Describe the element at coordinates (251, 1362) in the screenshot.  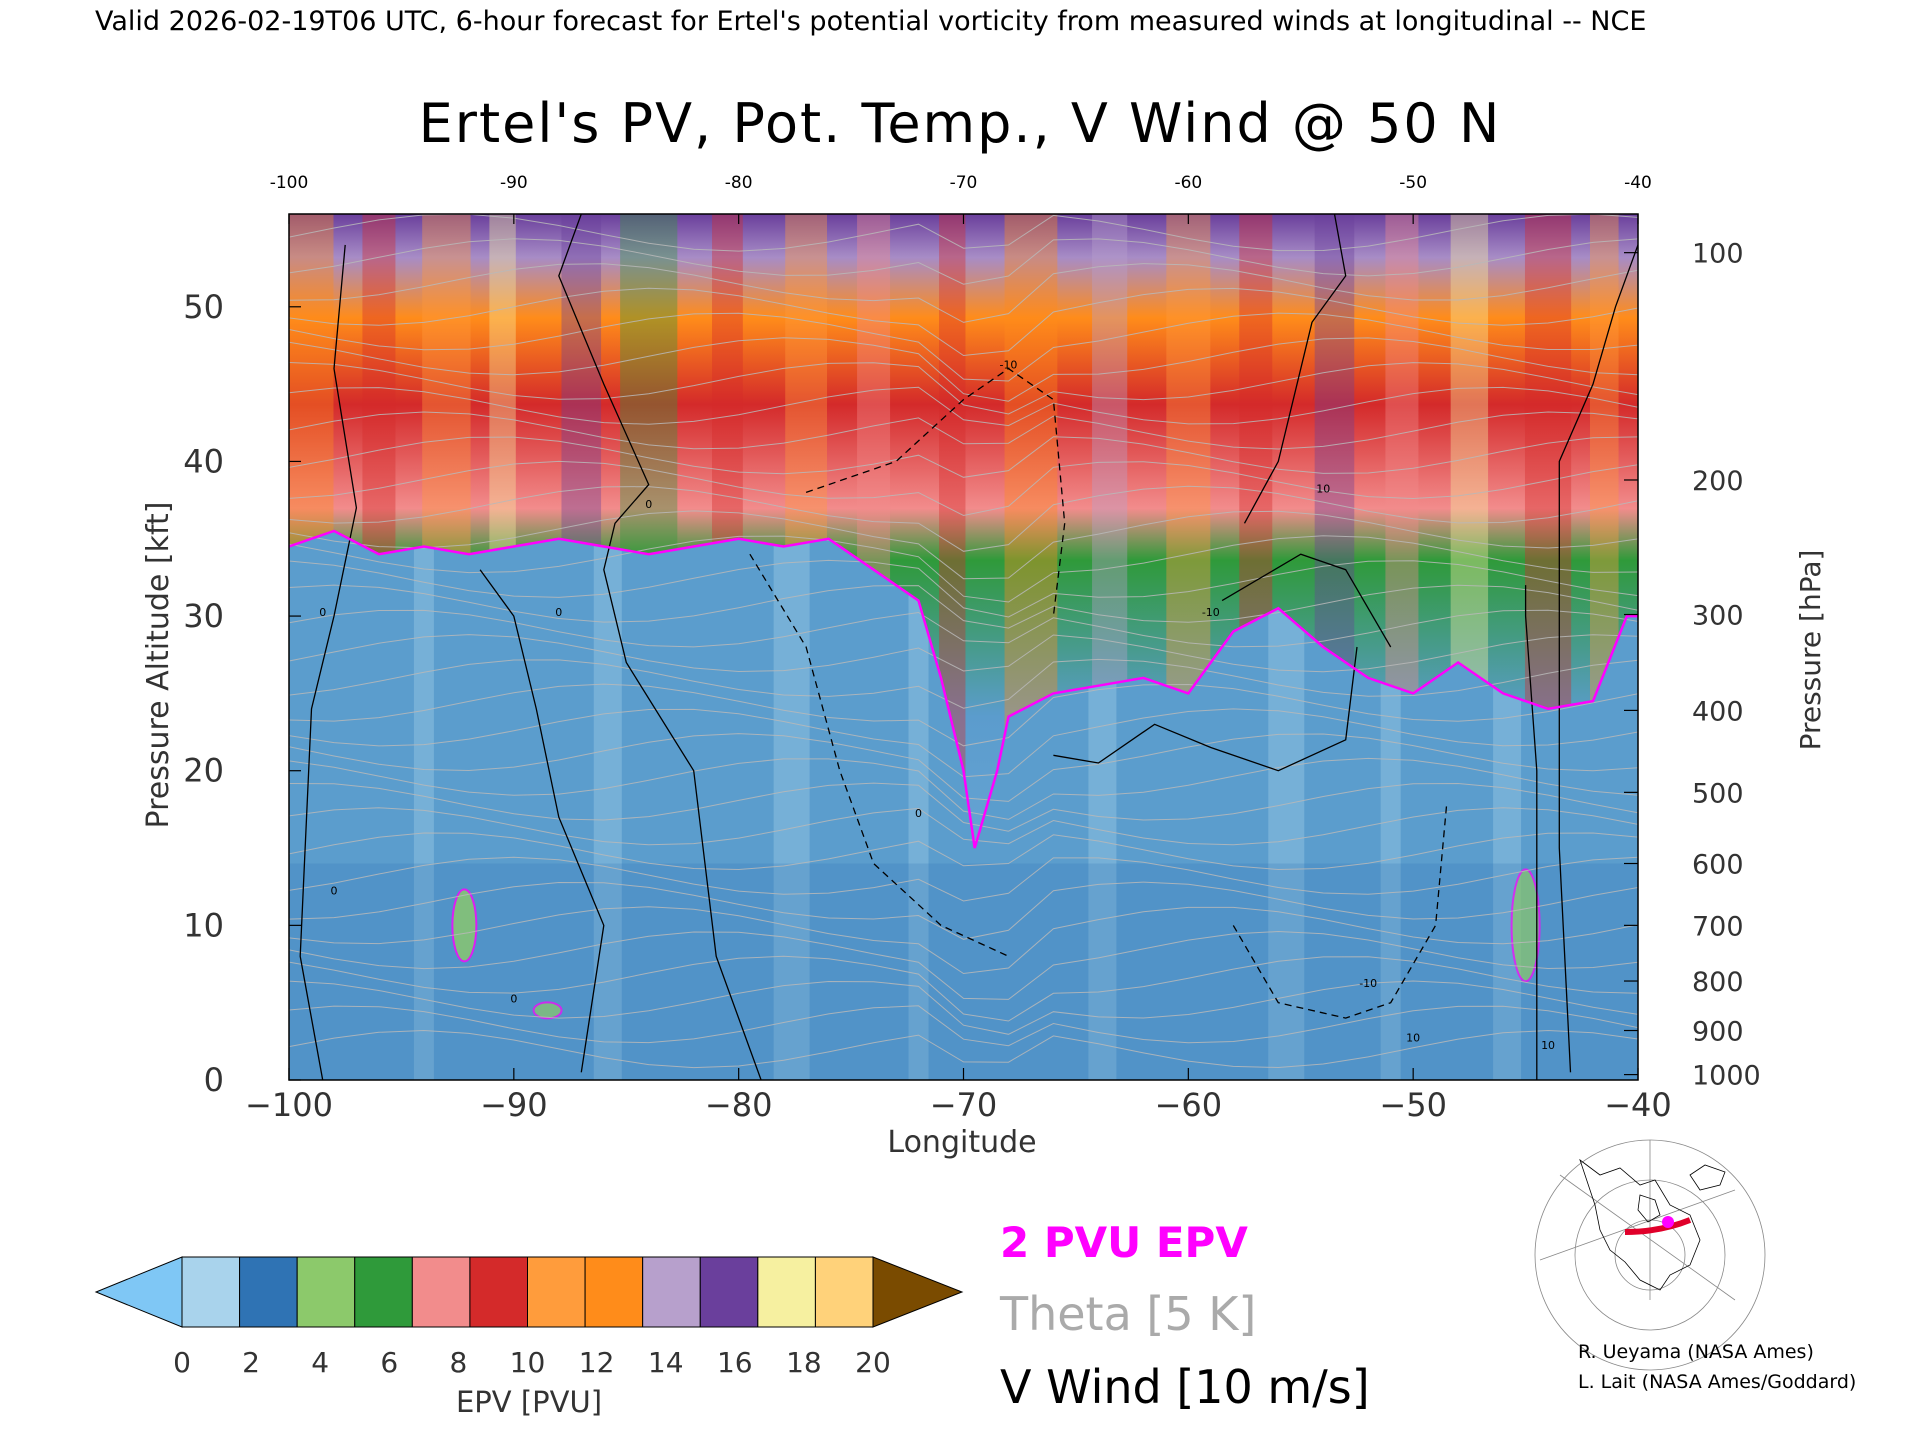
I see `colorbar-tick-label: 2` at that location.